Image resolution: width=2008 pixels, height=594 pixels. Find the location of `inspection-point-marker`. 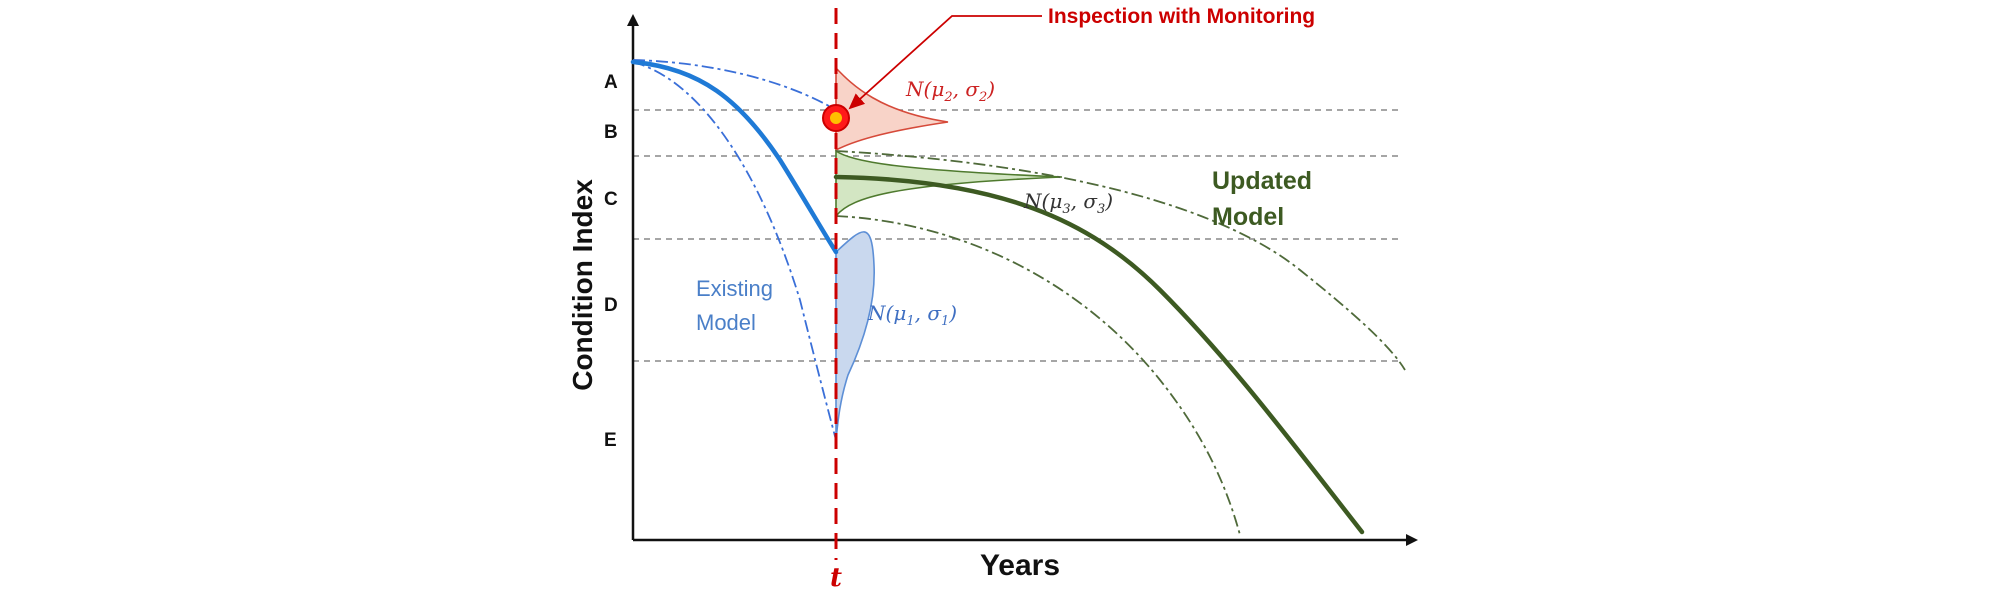

inspection-point-marker is located at coordinates (836, 118).